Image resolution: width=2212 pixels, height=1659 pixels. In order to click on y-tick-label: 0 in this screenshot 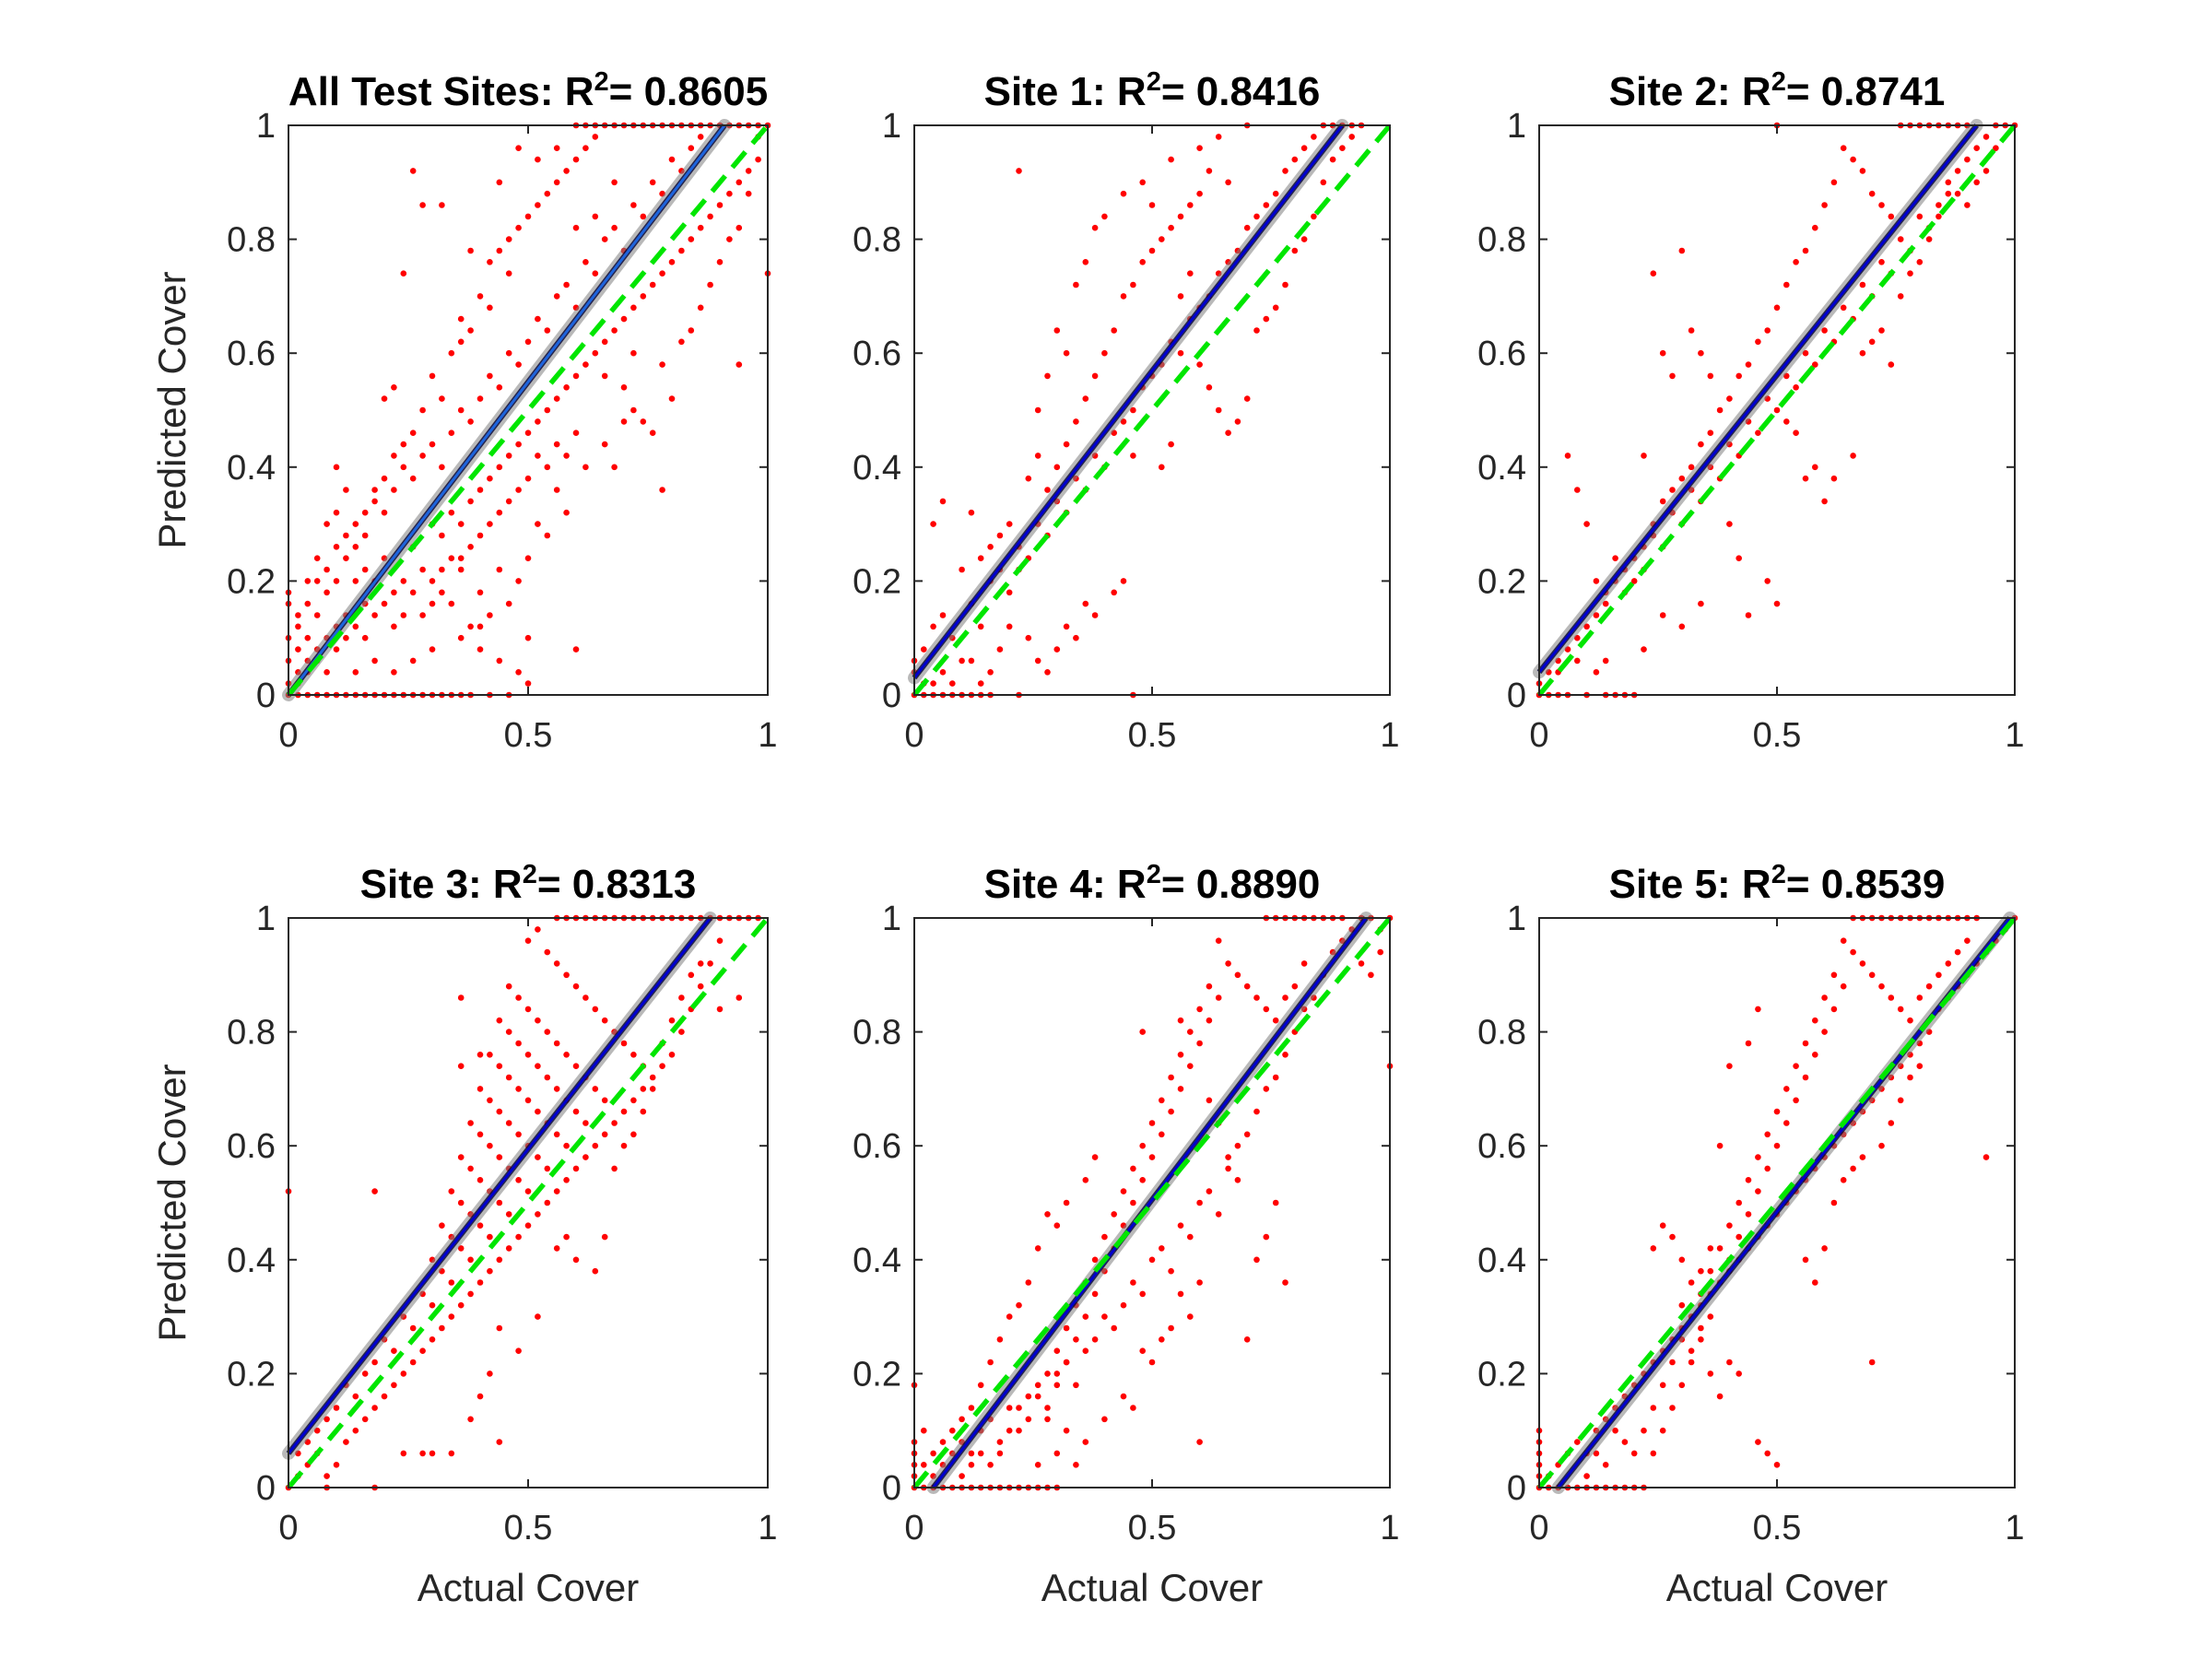, I will do `click(266, 1488)`.